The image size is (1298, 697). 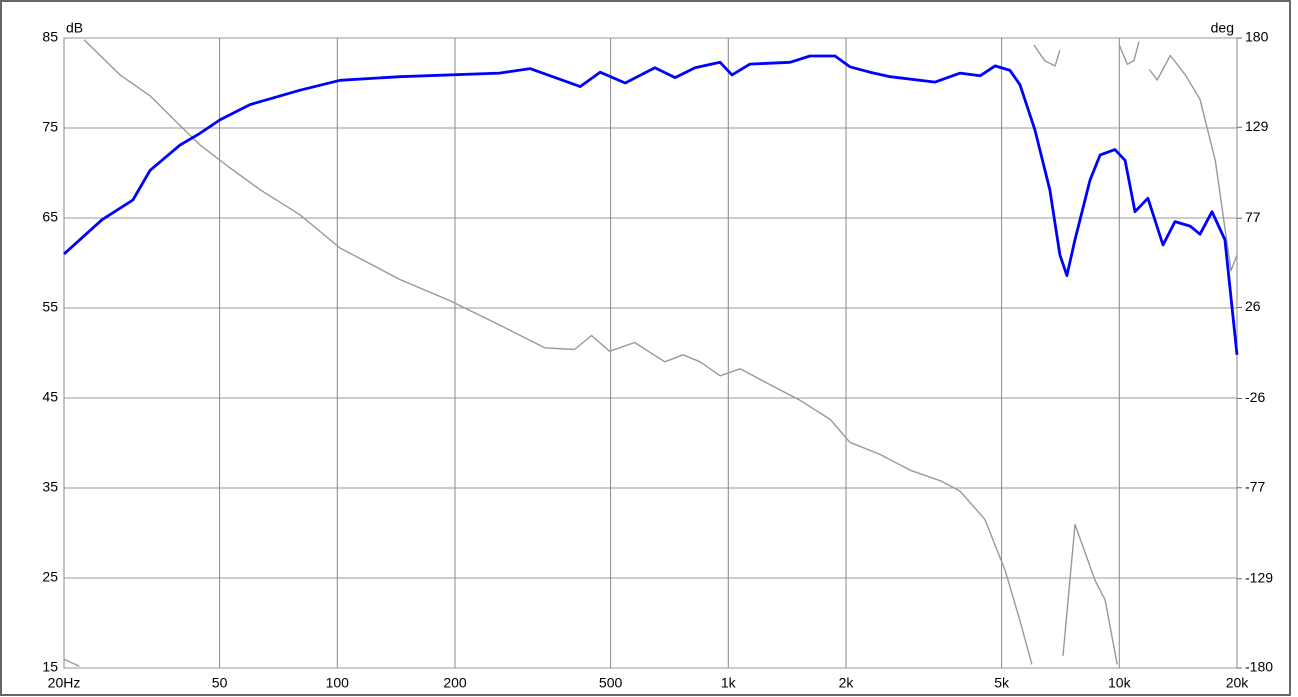 What do you see at coordinates (50, 307) in the screenshot?
I see `y-tick-label: 55` at bounding box center [50, 307].